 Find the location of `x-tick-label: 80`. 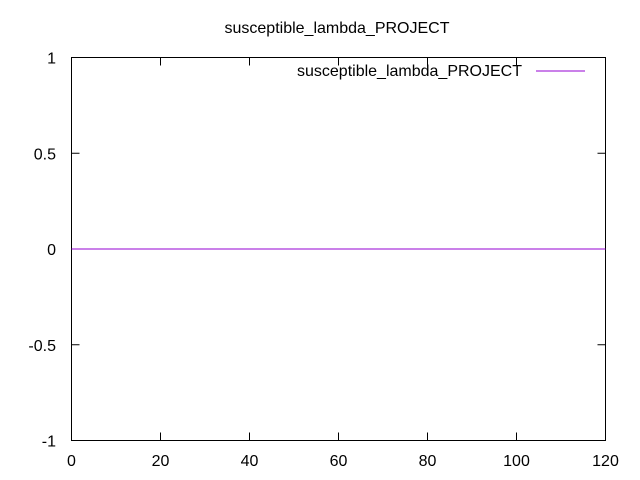

x-tick-label: 80 is located at coordinates (428, 461).